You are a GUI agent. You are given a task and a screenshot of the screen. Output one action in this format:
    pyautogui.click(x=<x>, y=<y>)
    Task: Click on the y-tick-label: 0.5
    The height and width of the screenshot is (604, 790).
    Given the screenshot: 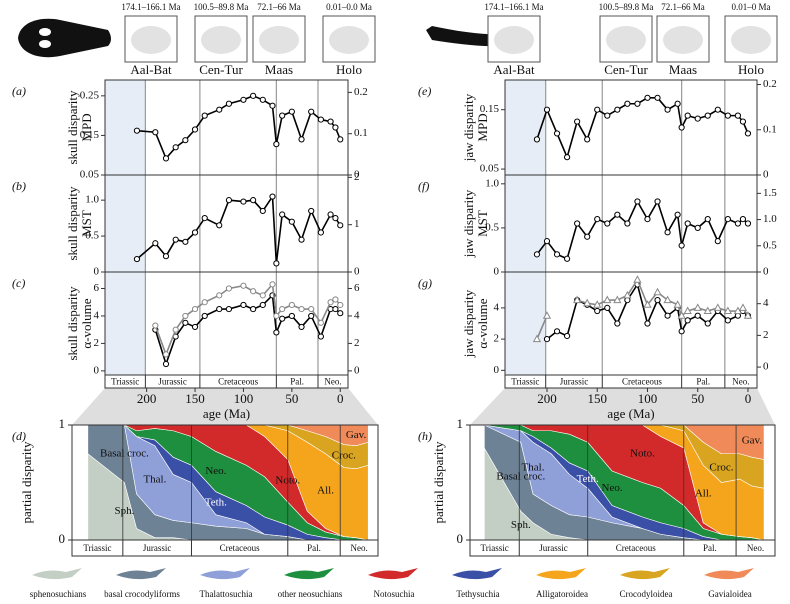 What is the action you would take?
    pyautogui.click(x=92, y=236)
    